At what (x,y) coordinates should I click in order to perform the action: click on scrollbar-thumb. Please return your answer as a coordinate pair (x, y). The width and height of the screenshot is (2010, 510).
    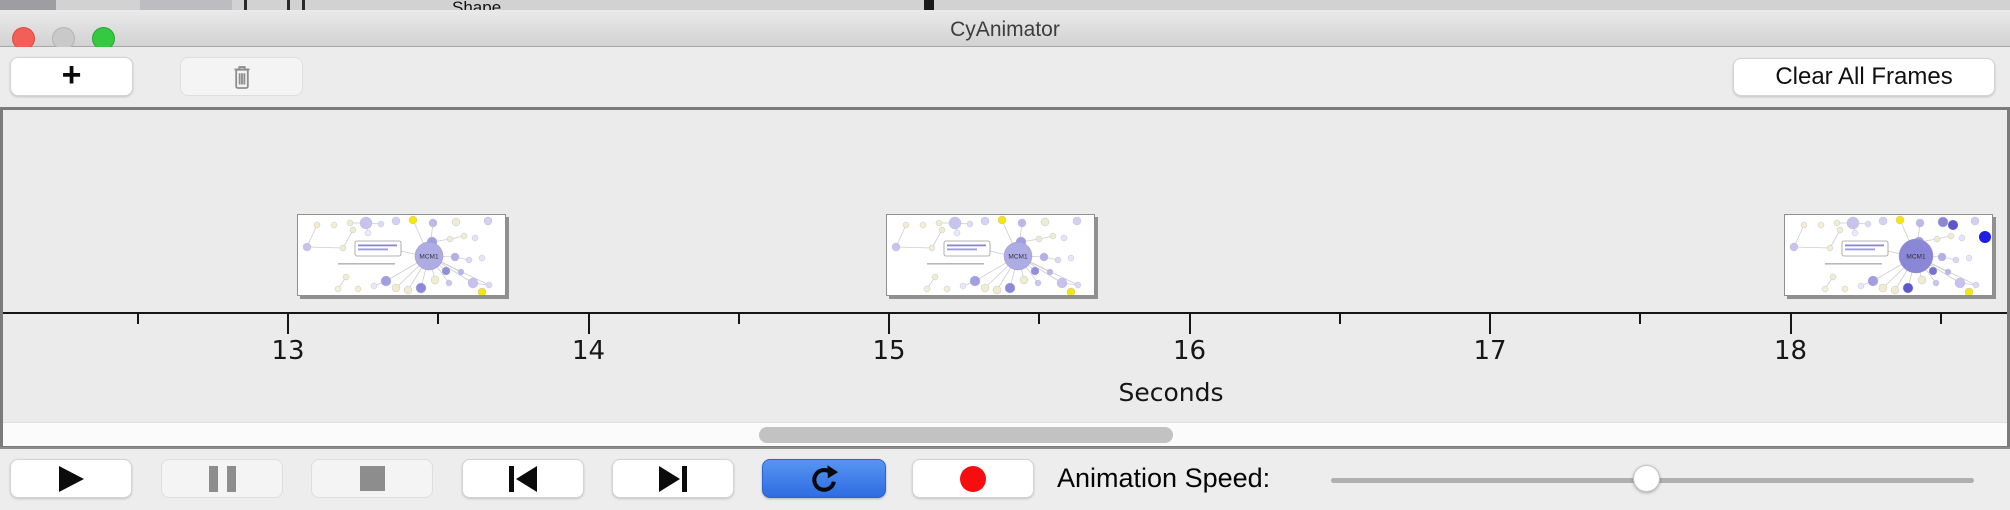
    Looking at the image, I should click on (966, 435).